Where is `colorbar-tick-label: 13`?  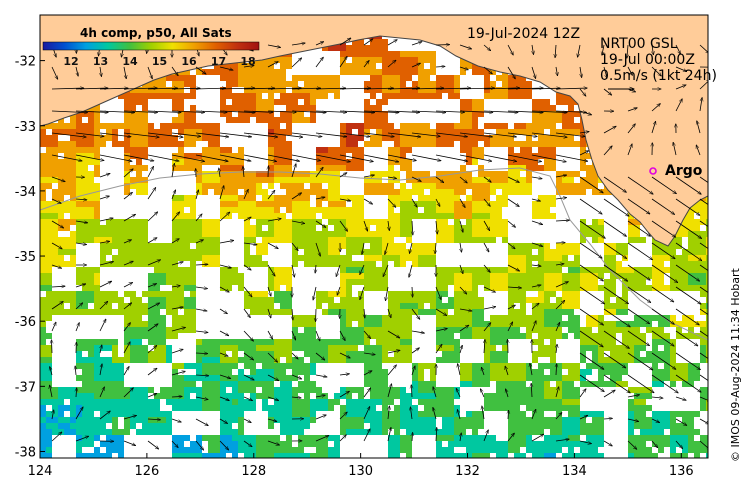 colorbar-tick-label: 13 is located at coordinates (100, 61).